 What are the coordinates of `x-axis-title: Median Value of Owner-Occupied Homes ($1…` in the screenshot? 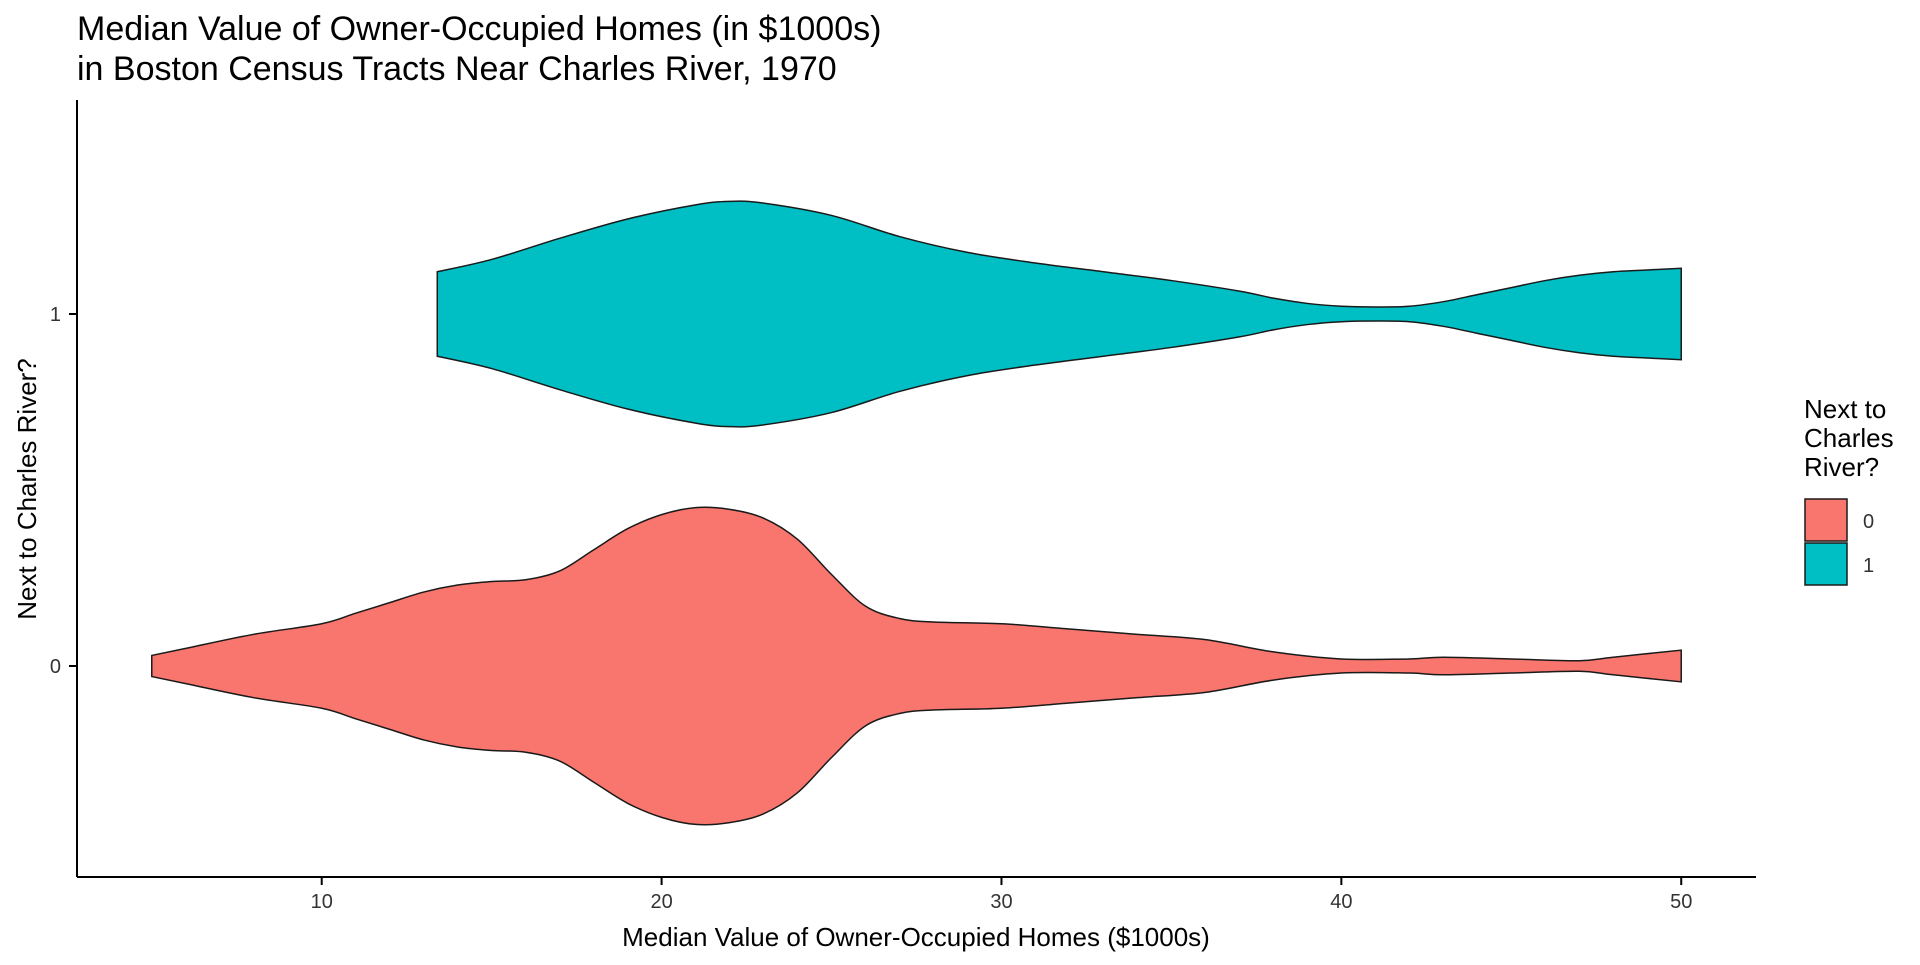 It's located at (916, 937).